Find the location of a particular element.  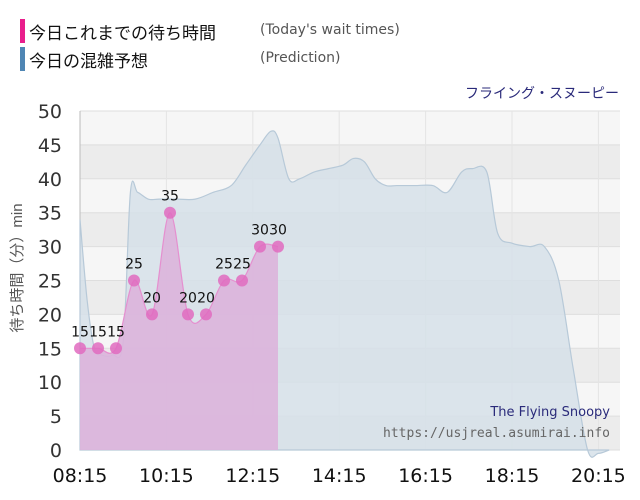

y-axis-ticks: 0 5 10 15 20 25 30 35 40 45 50 is located at coordinates (50, 281).